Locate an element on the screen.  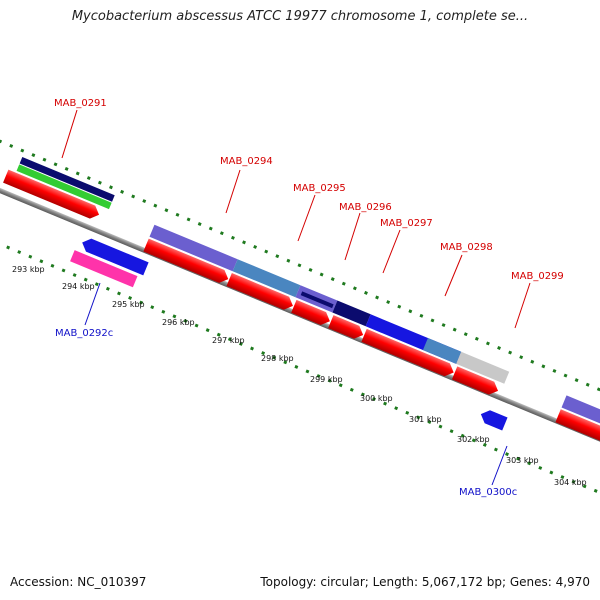
cds-mab0298 is located at coordinates (408, 353).